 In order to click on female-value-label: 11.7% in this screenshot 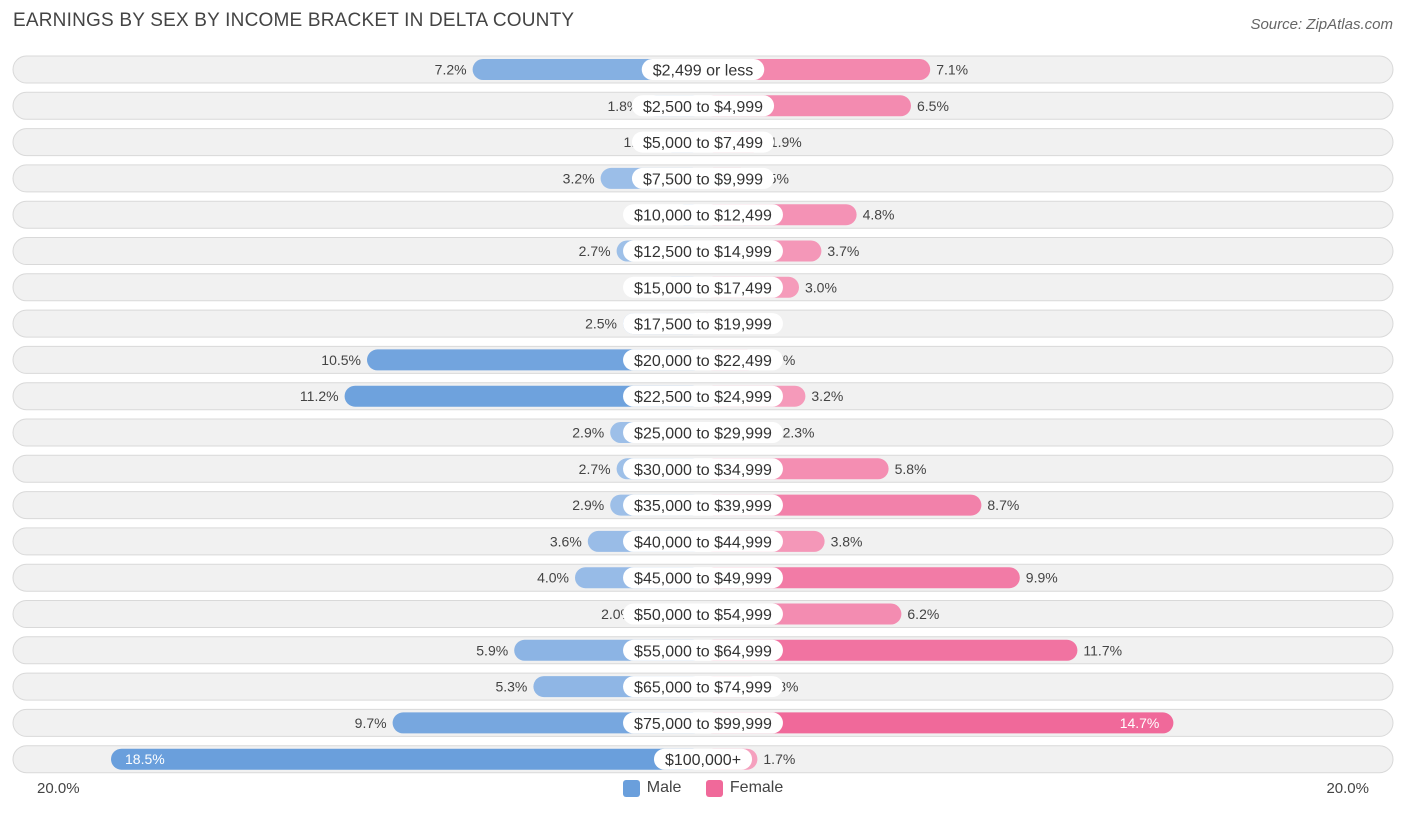, I will do `click(1102, 650)`.